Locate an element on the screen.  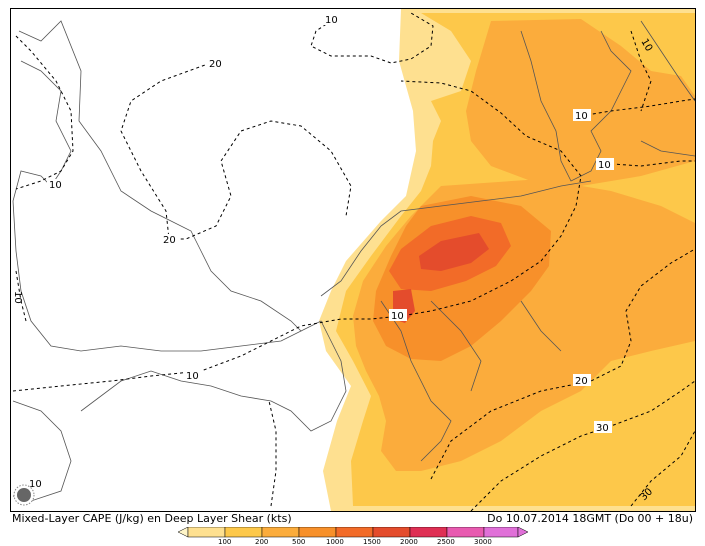
cape-500-zone is located at coordinates (580, 102).